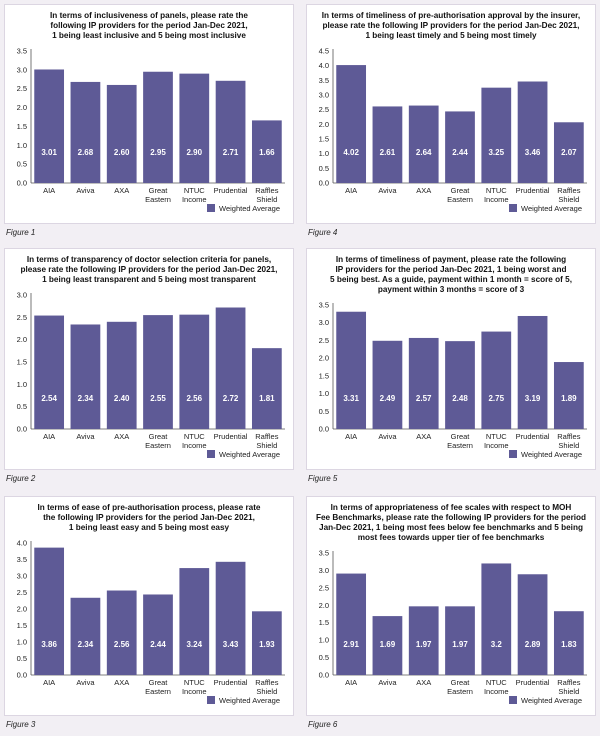 The height and width of the screenshot is (736, 600). What do you see at coordinates (122, 398) in the screenshot?
I see `bar-value-label: 2.40` at bounding box center [122, 398].